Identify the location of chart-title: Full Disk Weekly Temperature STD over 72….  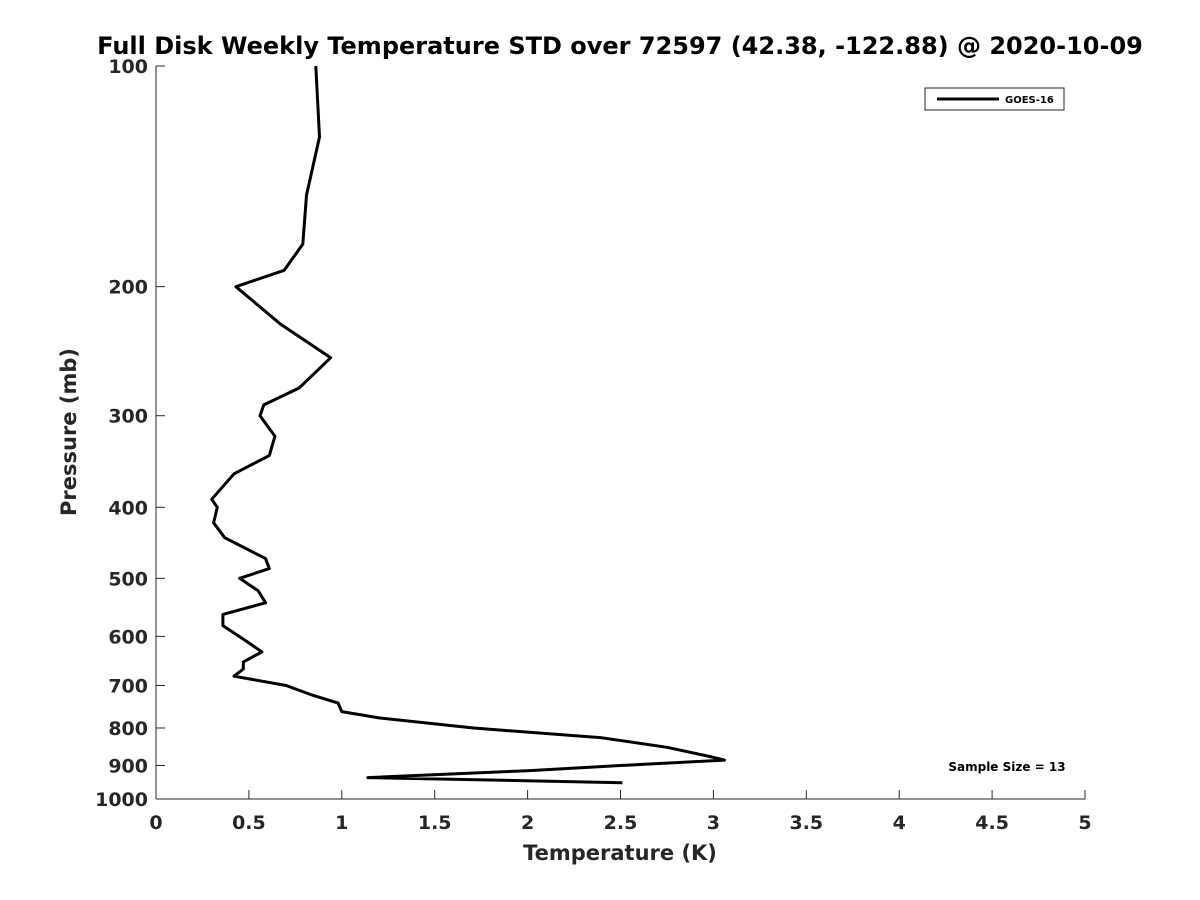
(620, 46).